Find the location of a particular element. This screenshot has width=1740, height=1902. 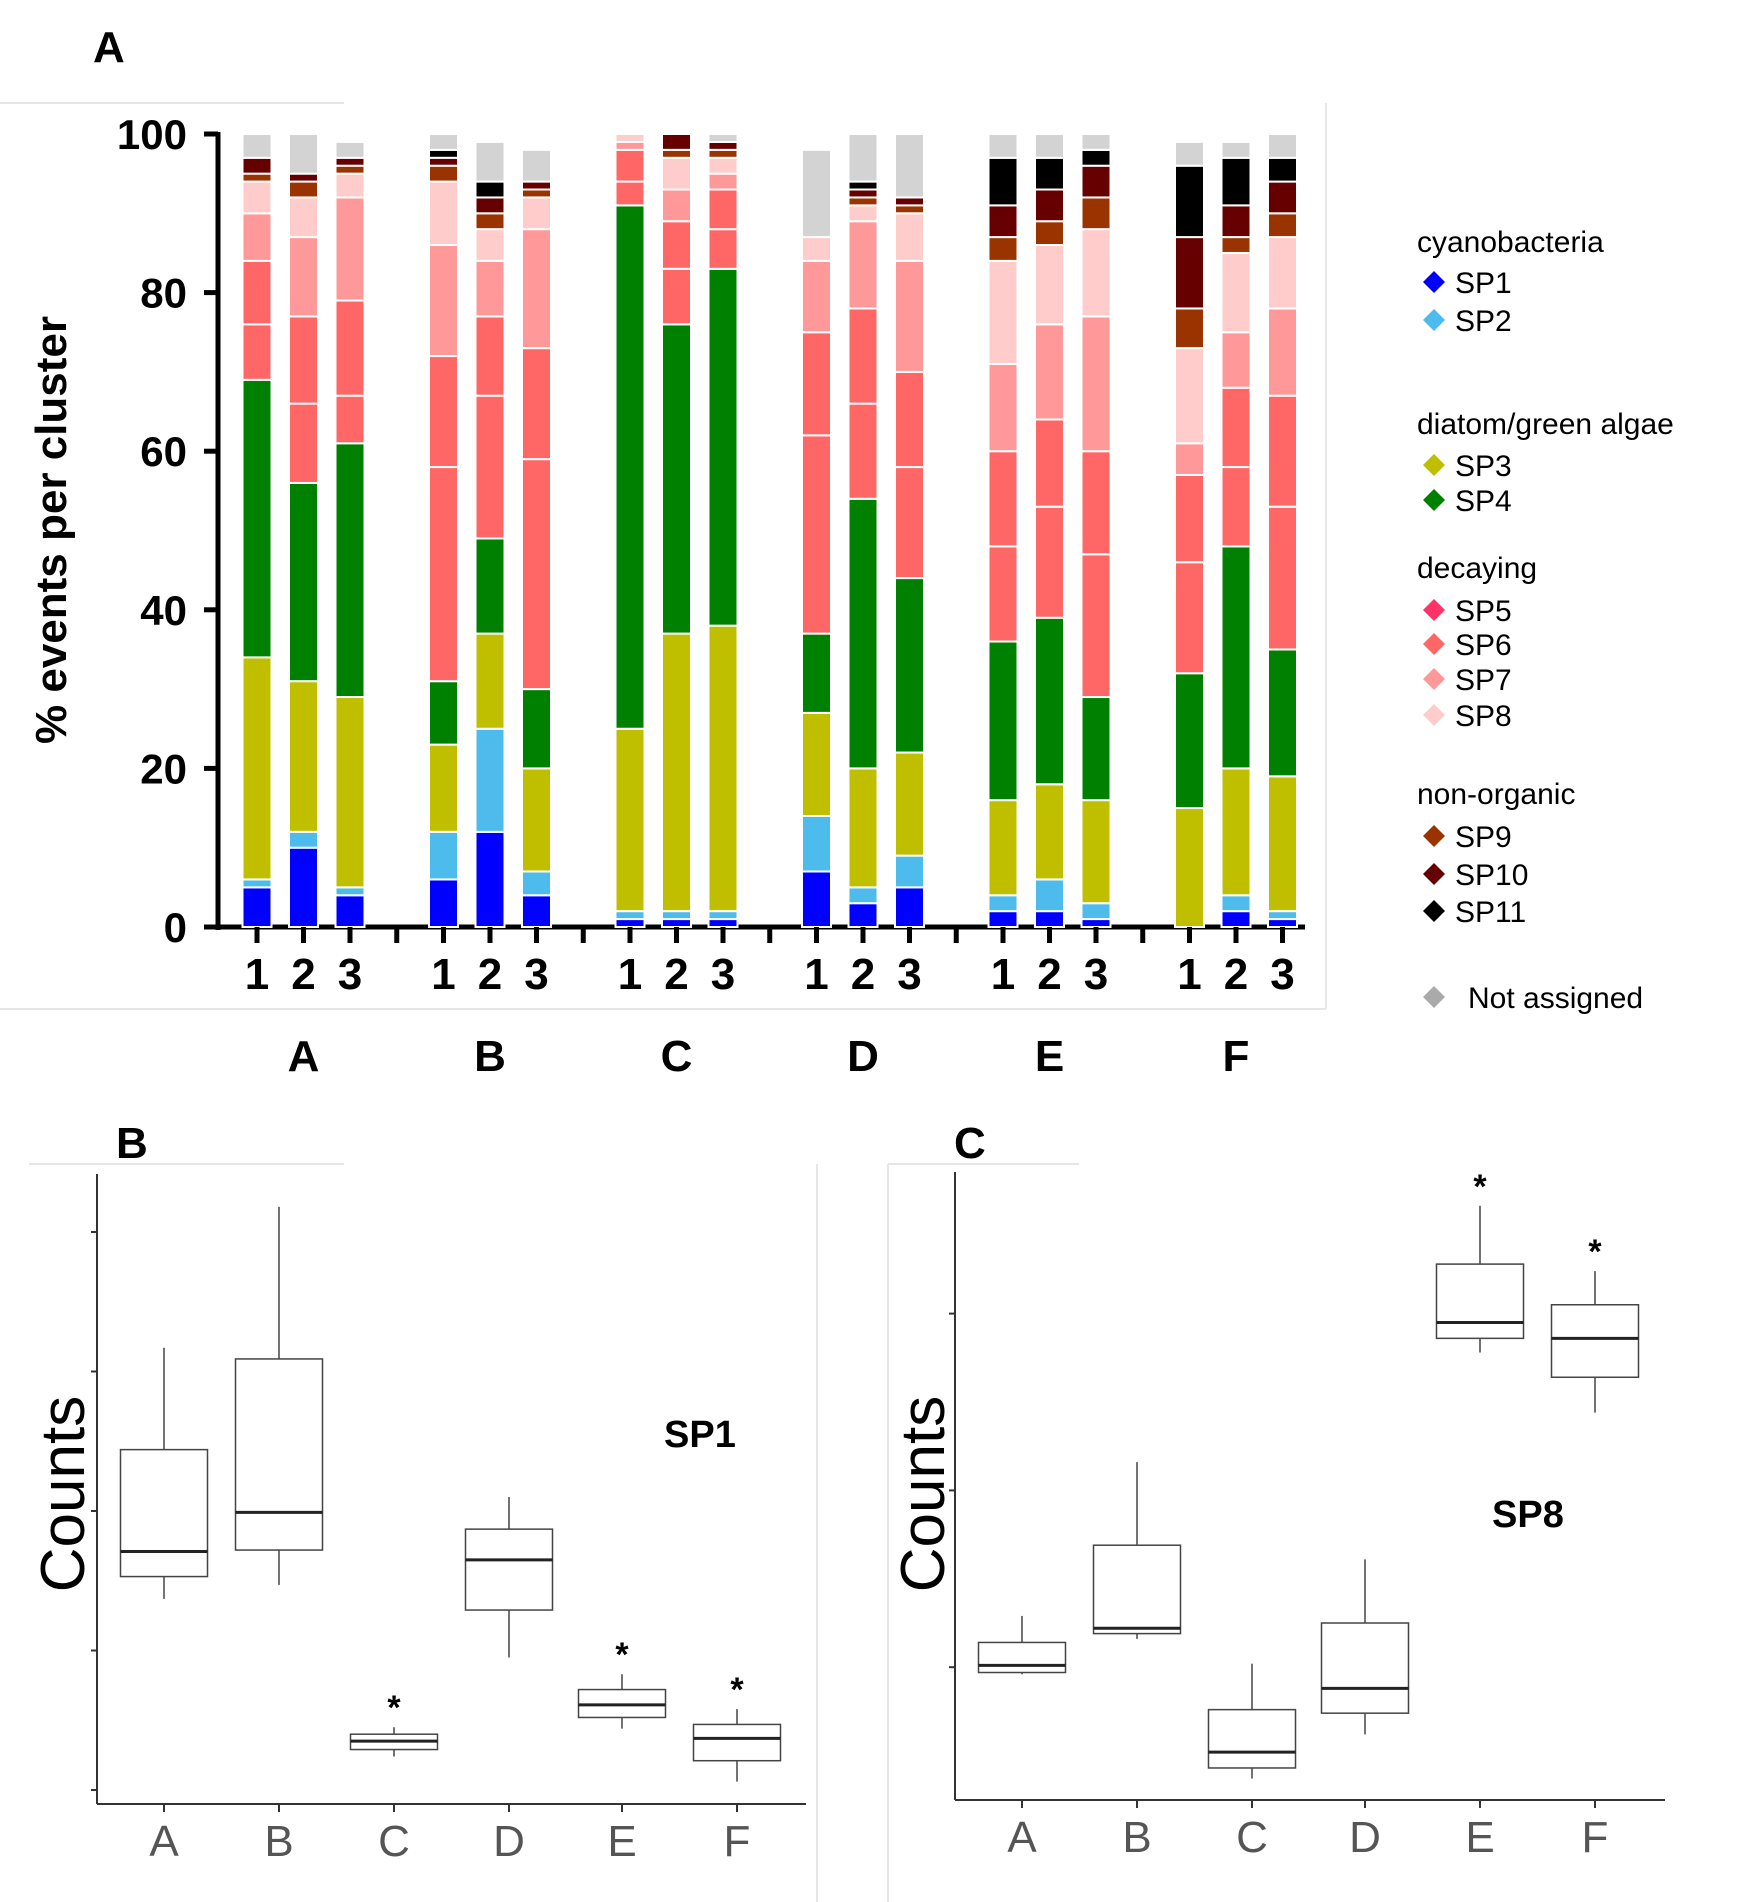

box-f is located at coordinates (737, 1742).